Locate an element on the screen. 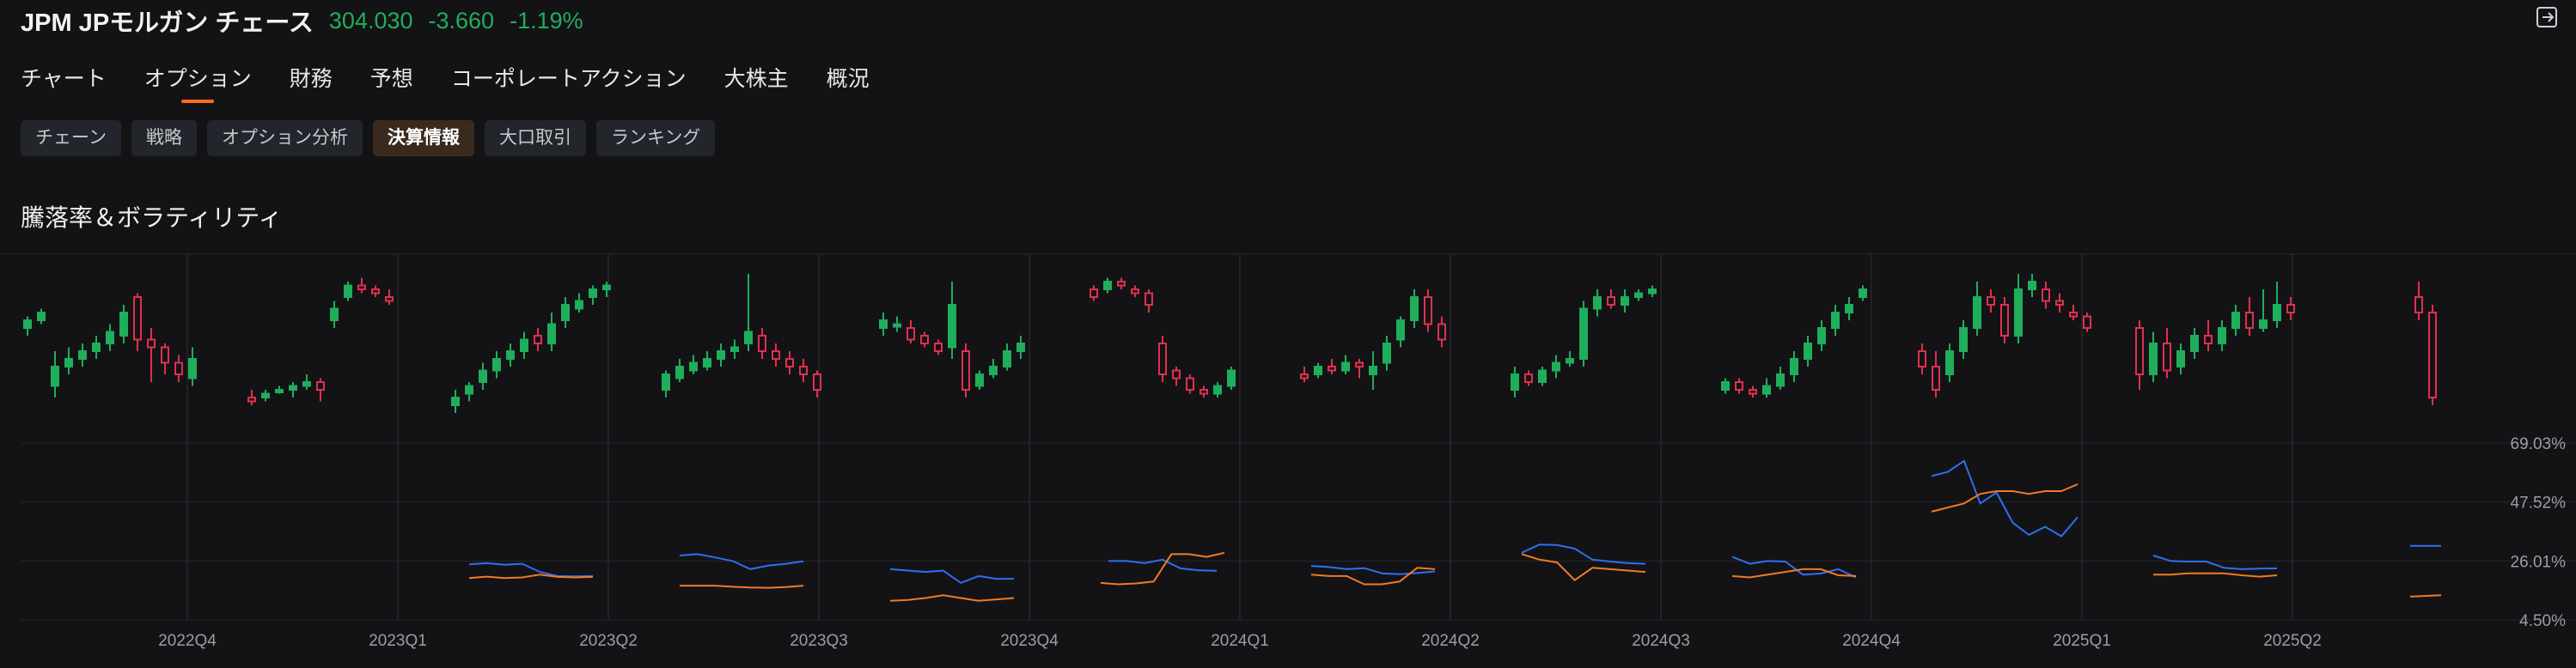  tab-overview: 概況 is located at coordinates (848, 79).